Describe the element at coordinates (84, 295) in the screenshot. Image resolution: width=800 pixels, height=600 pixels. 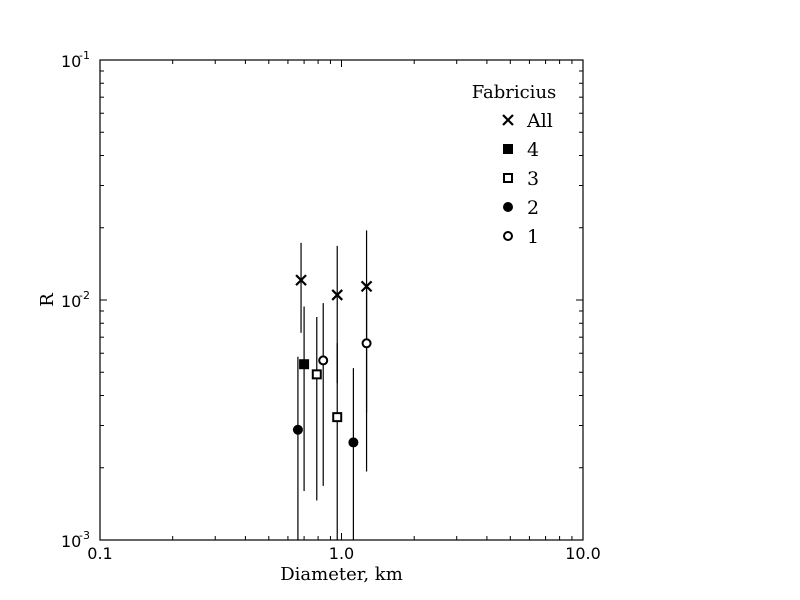
I see `y-tick-exponent: -2` at that location.